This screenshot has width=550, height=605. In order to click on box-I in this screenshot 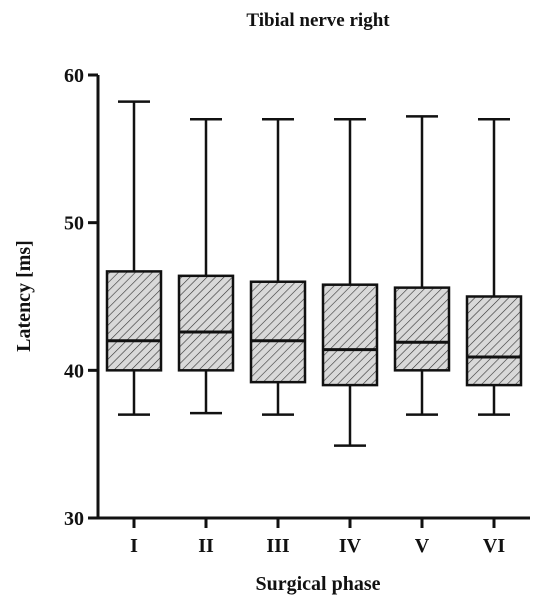, I will do `click(134, 258)`.